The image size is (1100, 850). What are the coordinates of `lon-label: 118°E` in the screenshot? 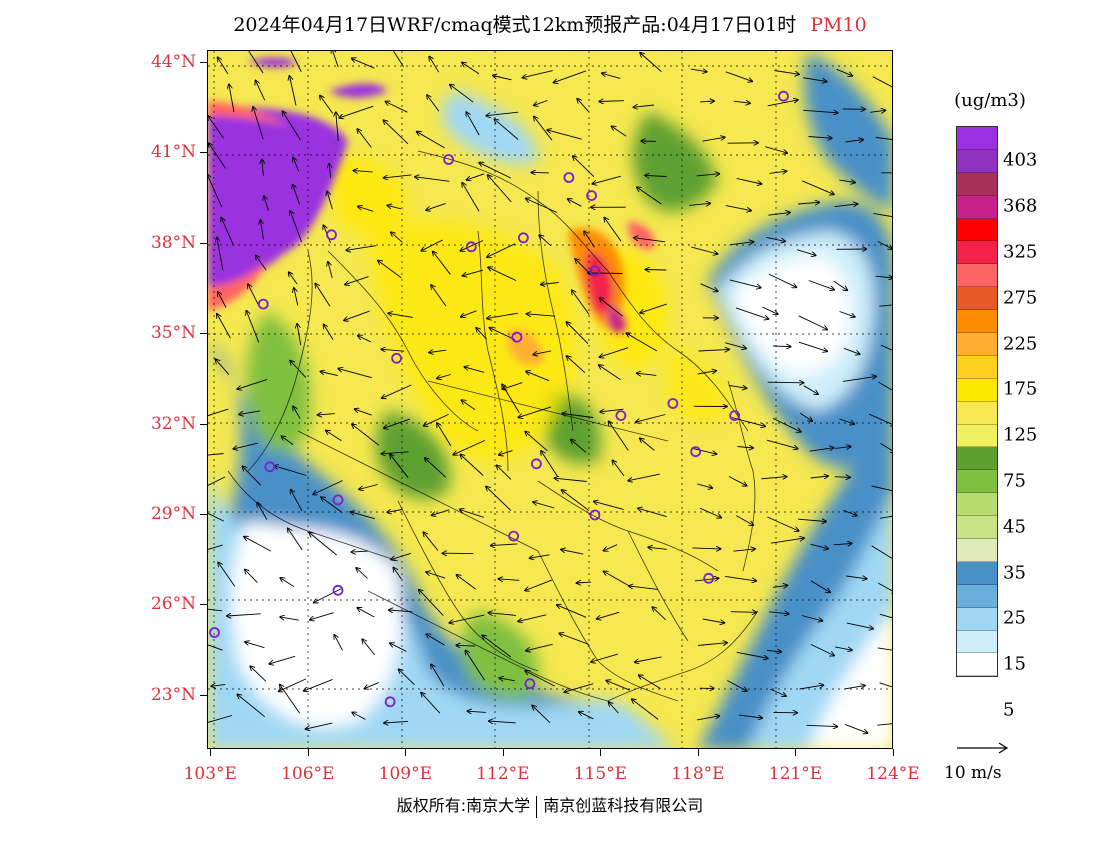 It's located at (698, 774).